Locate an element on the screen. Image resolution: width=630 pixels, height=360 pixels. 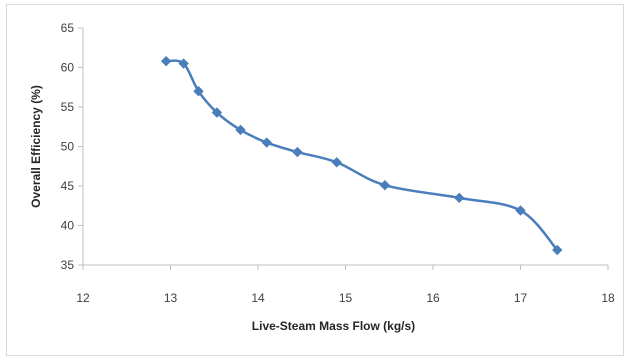
x-tick-label: 13 is located at coordinates (171, 298).